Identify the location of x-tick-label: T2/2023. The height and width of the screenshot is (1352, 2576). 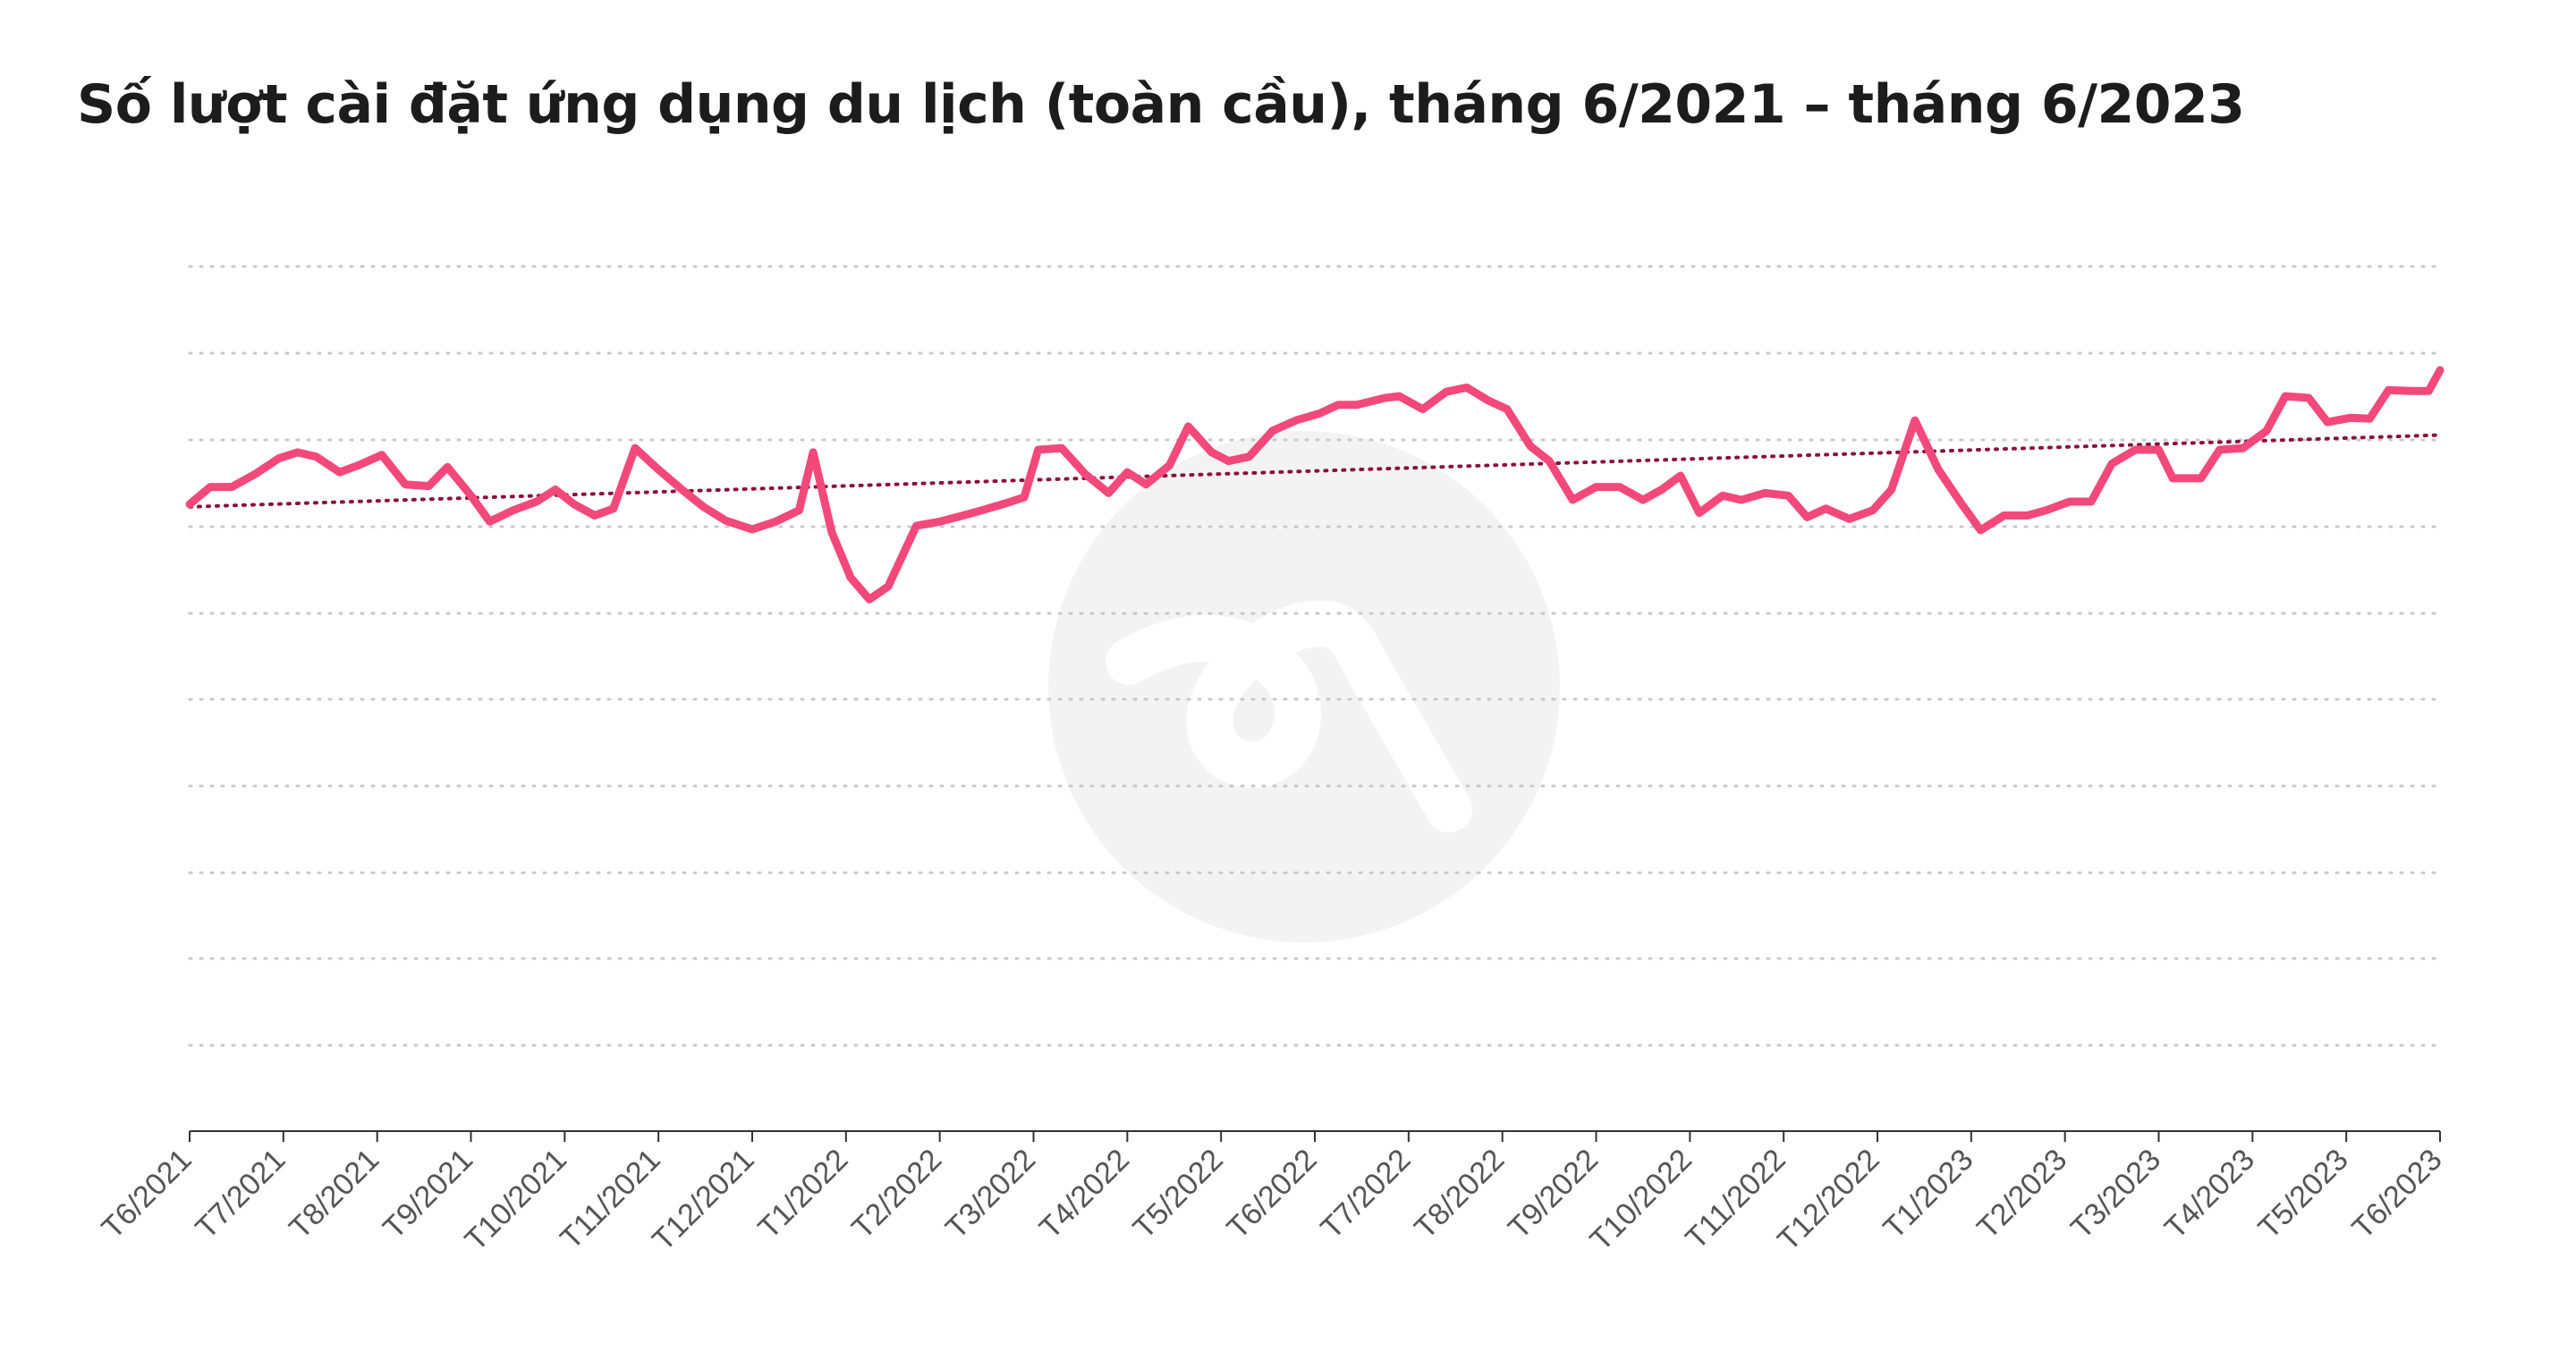
(2021, 1194).